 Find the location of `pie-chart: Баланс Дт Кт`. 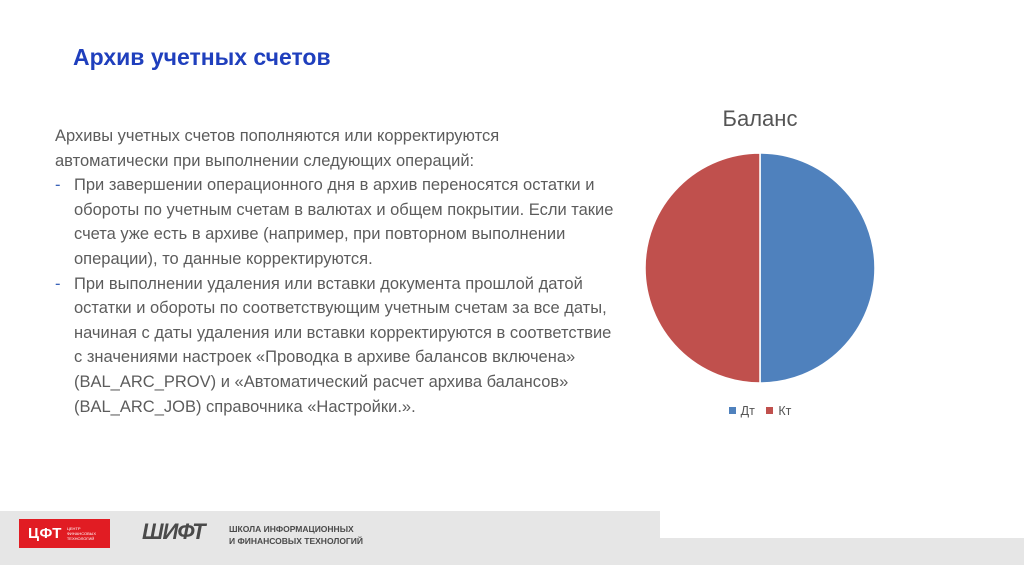

pie-chart: Баланс Дт Кт is located at coordinates (760, 265).